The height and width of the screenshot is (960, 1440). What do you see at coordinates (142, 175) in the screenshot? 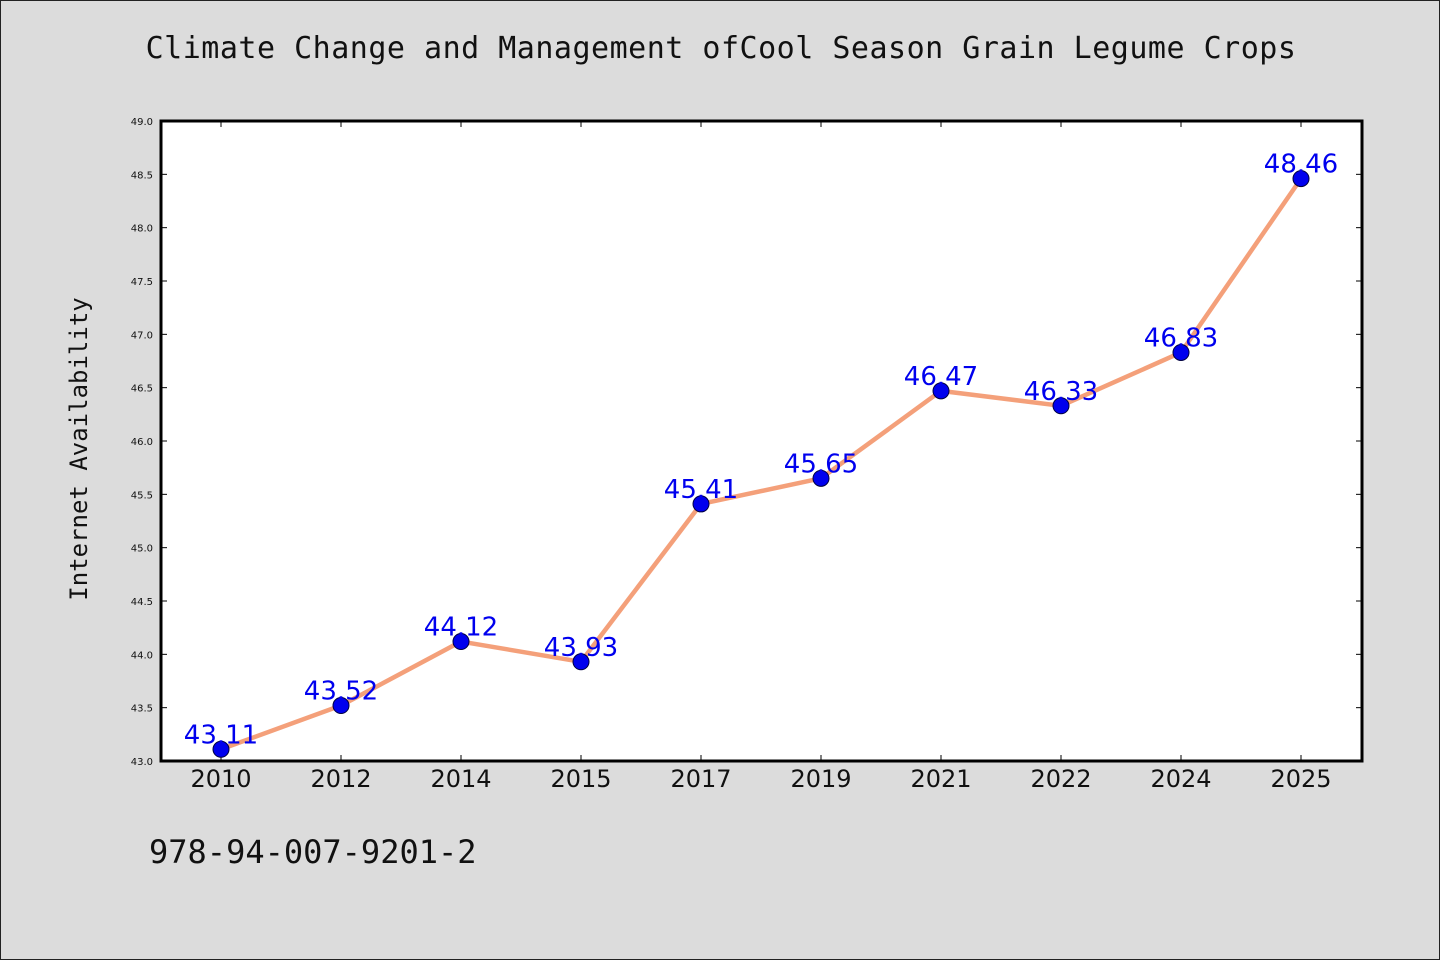
I see `y-tick-label: 48.5` at bounding box center [142, 175].